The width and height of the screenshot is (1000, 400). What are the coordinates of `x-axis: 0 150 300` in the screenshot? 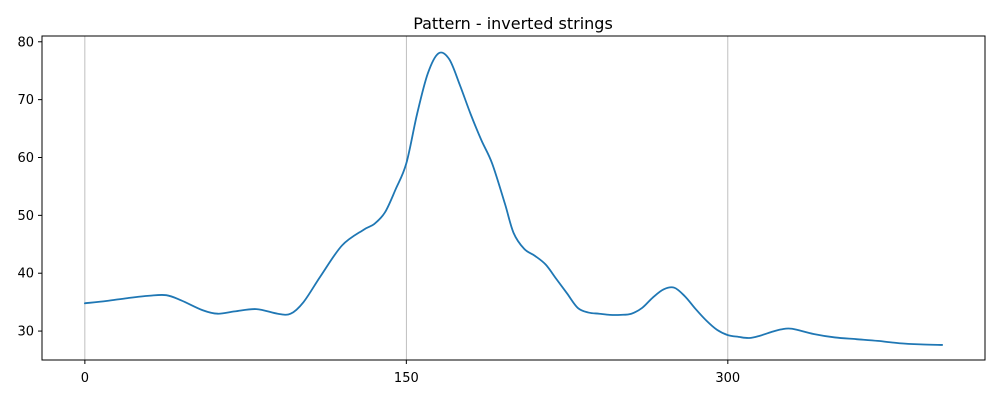 It's located at (410, 373).